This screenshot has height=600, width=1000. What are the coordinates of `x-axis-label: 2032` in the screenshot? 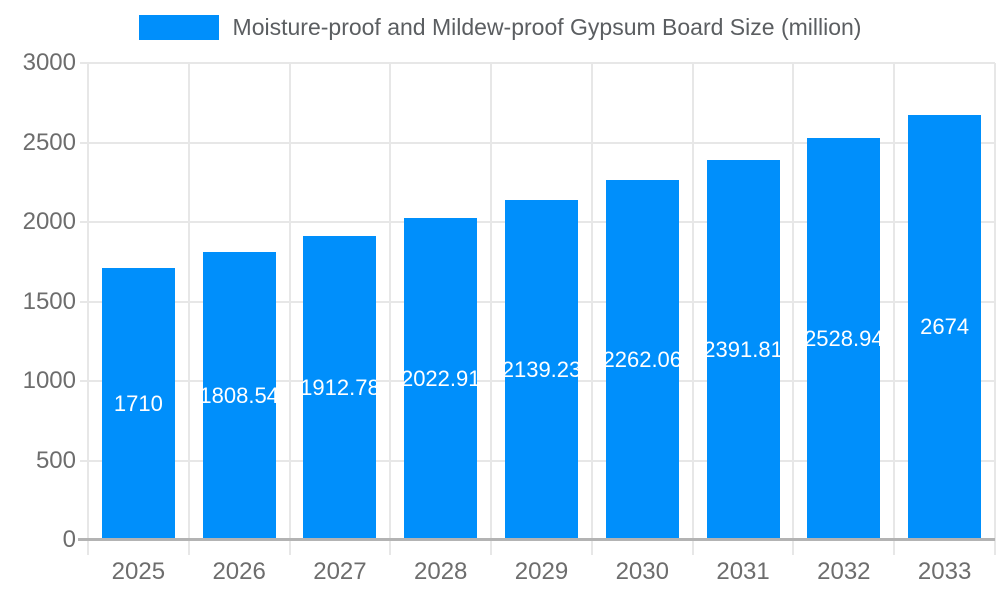 It's located at (844, 571).